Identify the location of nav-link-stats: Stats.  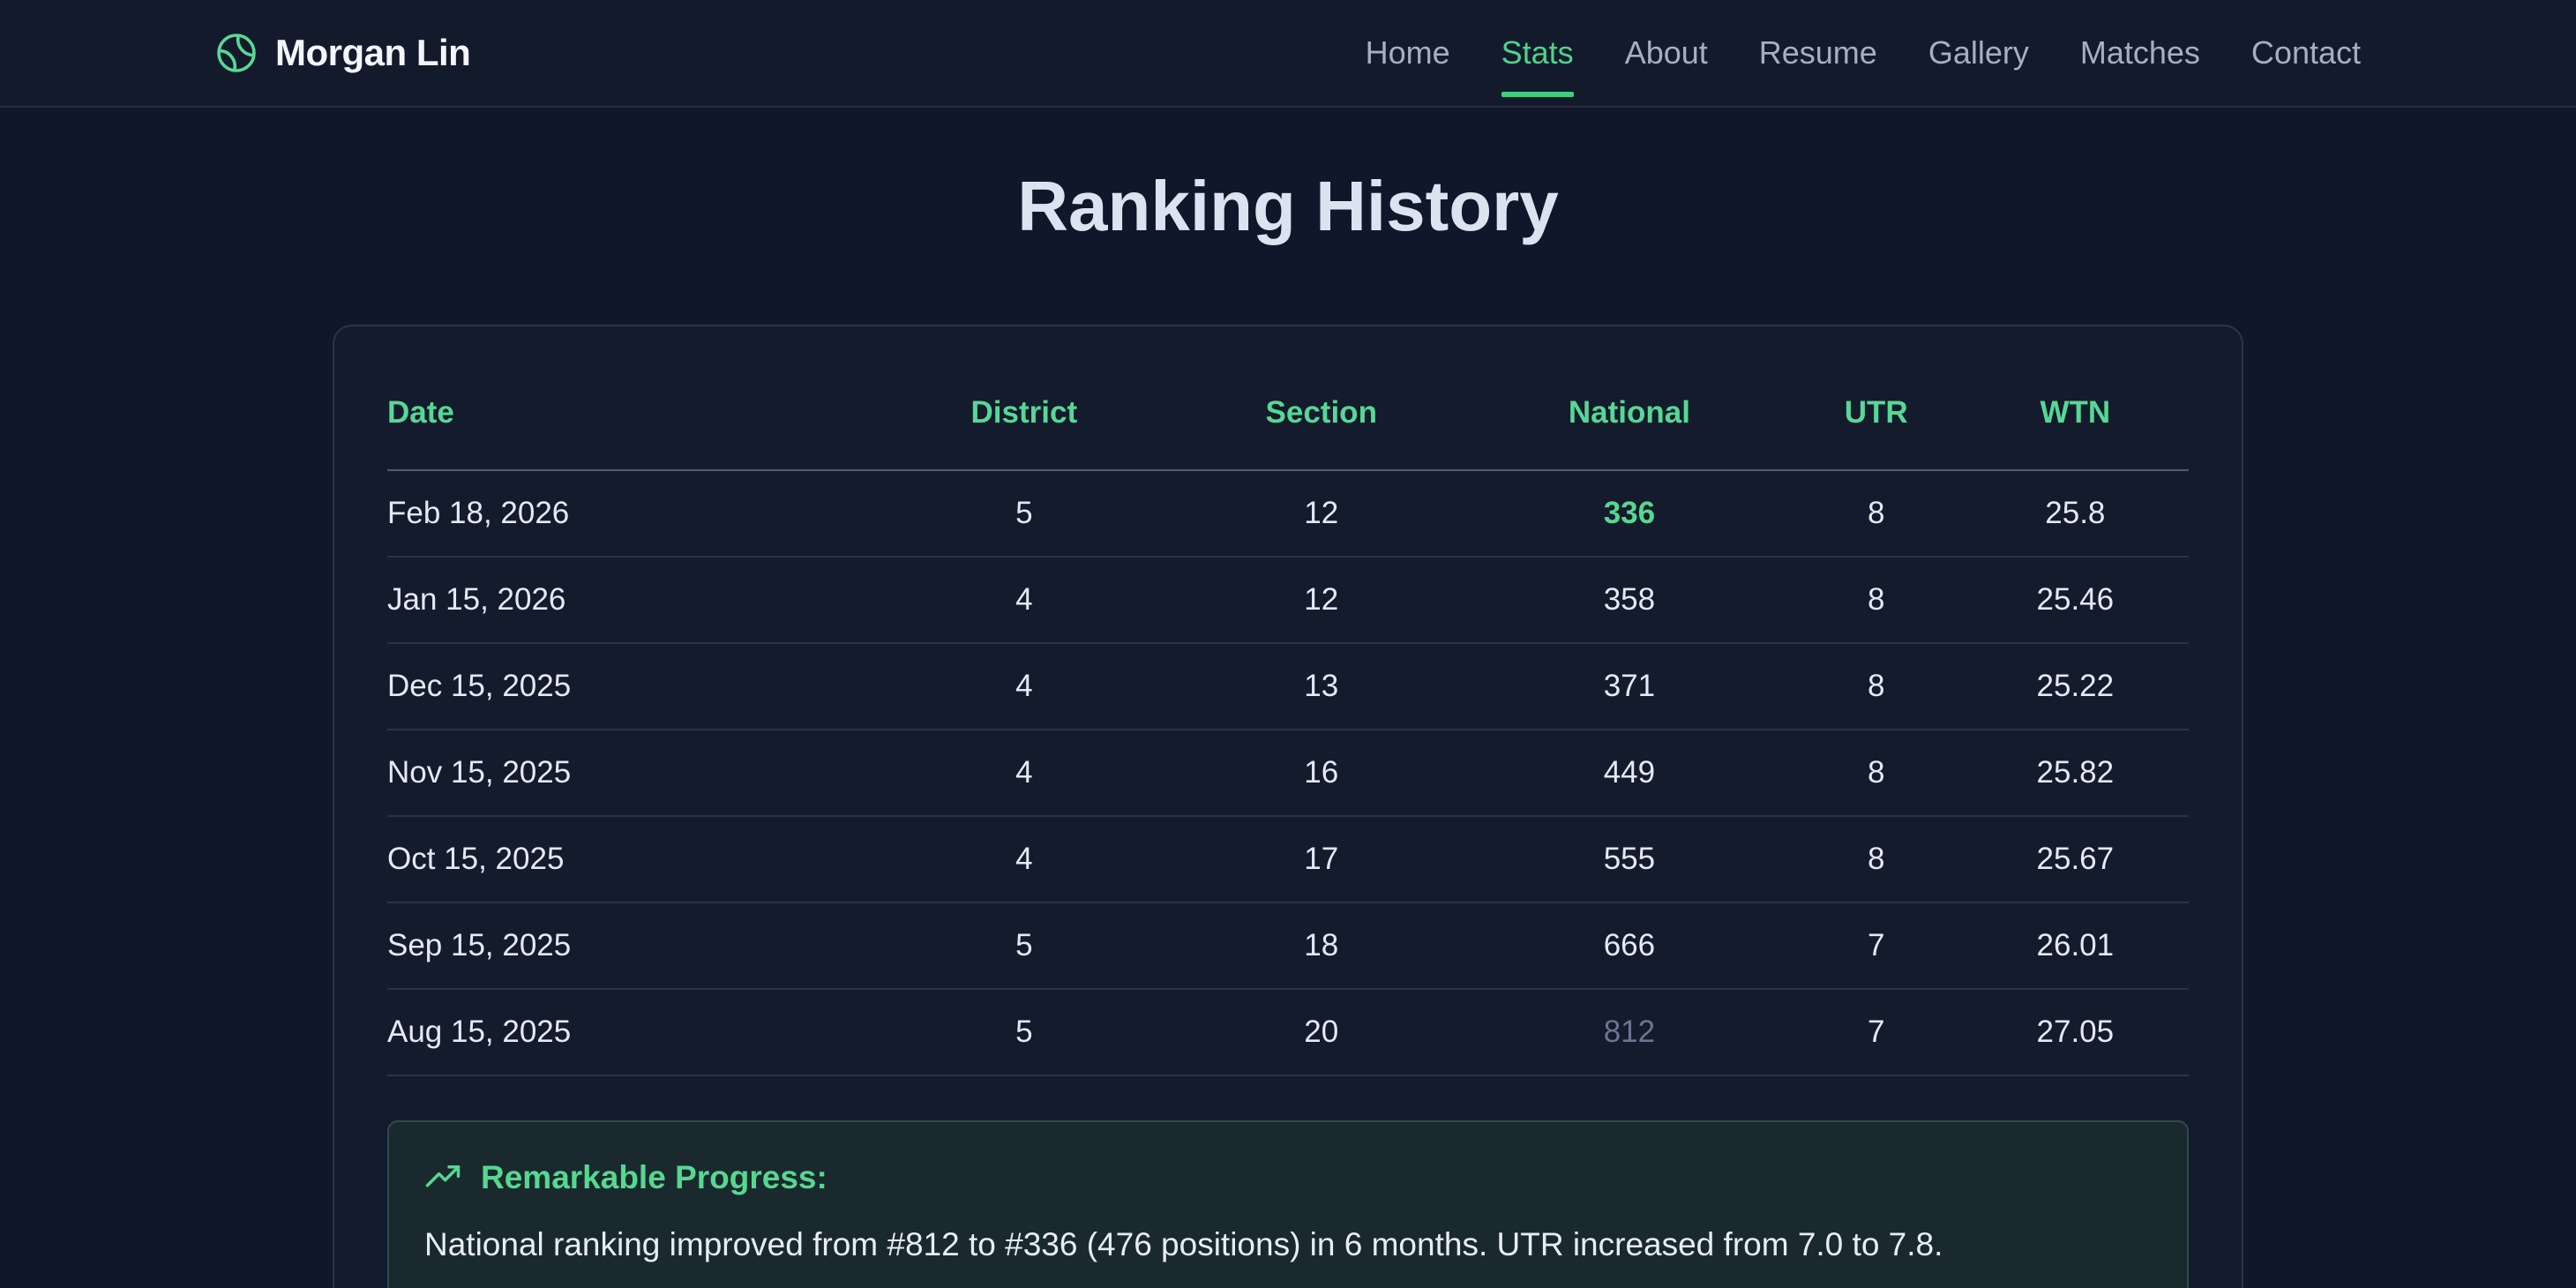
(1538, 53).